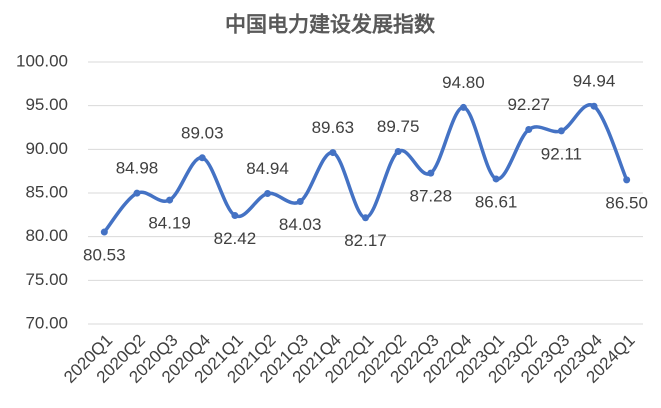 The width and height of the screenshot is (661, 408). I want to click on data-label: 92.11, so click(561, 153).